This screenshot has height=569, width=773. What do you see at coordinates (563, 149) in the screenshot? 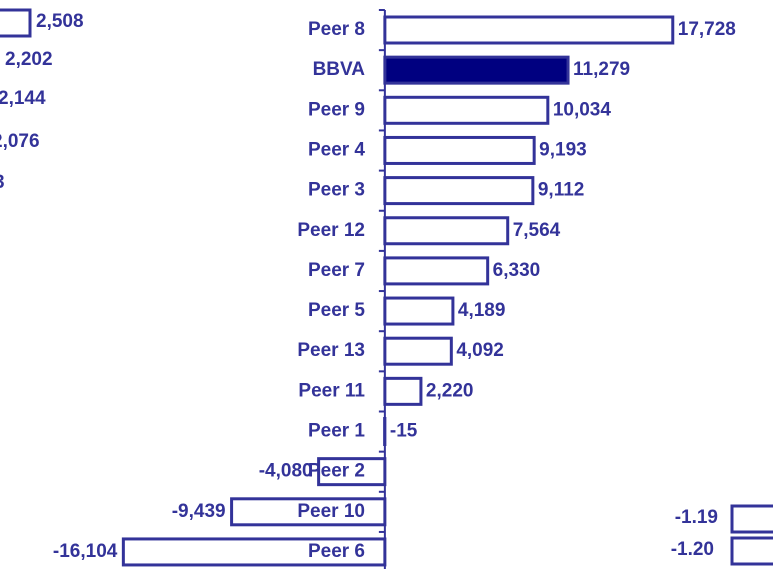
I see `value-label: 9,193` at bounding box center [563, 149].